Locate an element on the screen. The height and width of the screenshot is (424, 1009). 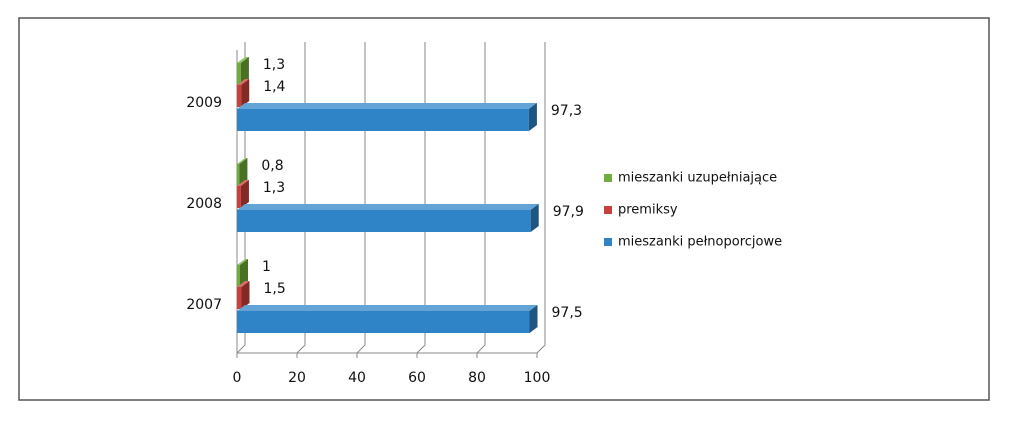
legend-label: mieszanki pełnoporcjowe is located at coordinates (700, 242).